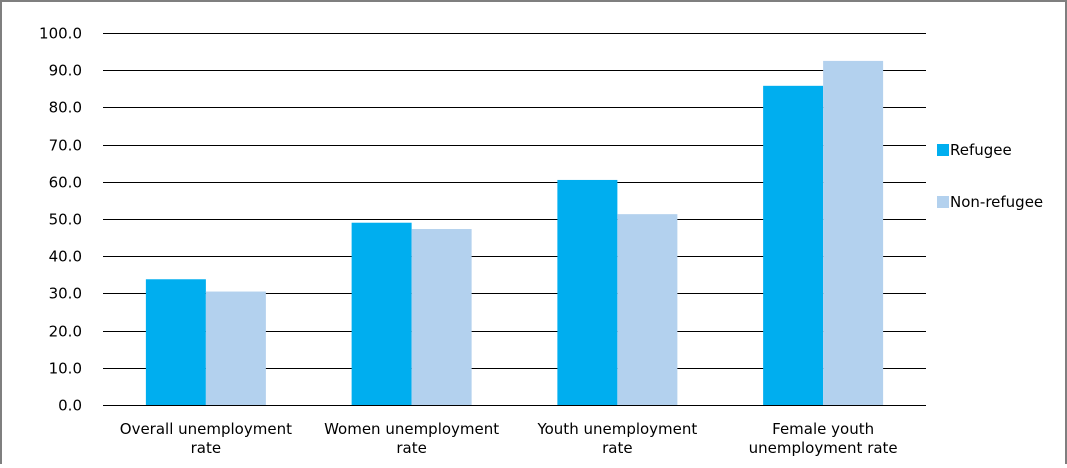  I want to click on y-tick-label: 50.0, so click(65, 220).